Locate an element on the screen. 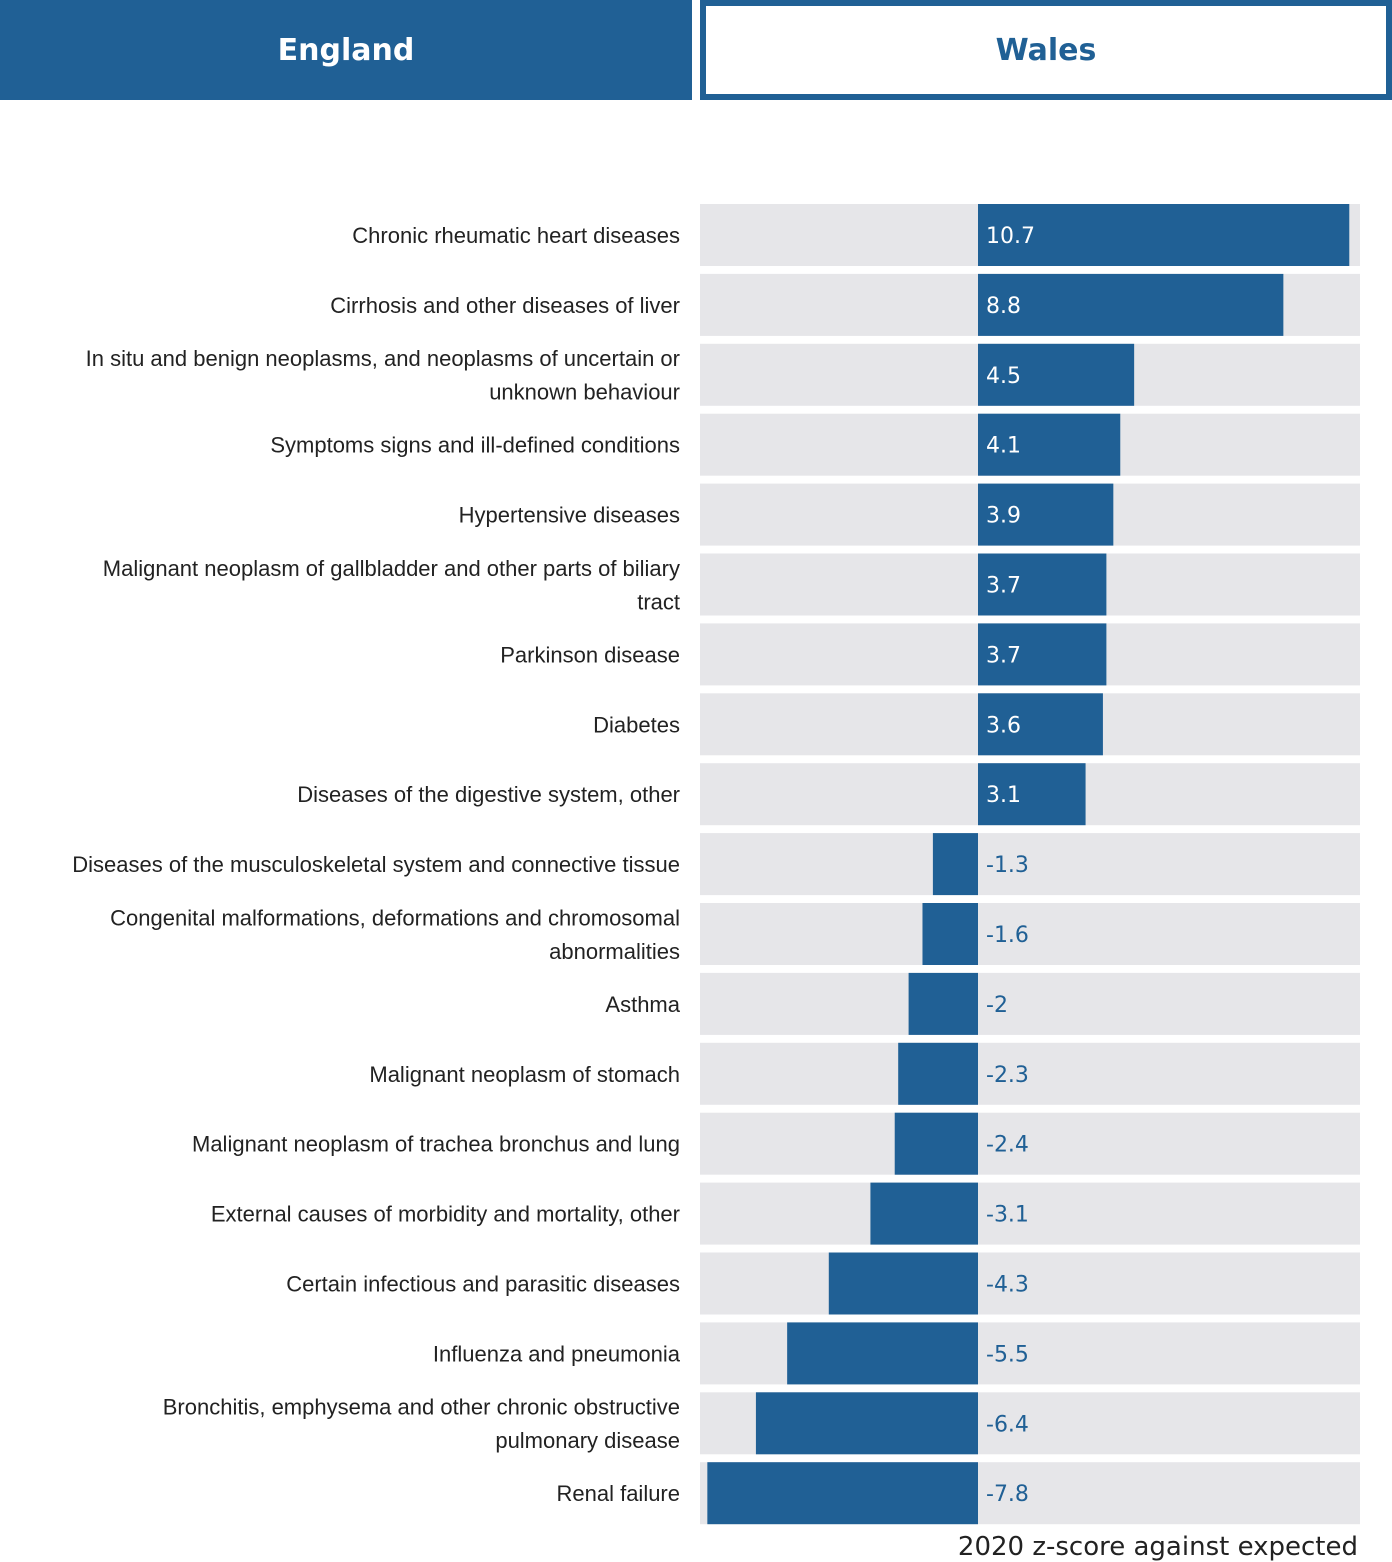  category-label: Chronic rheumatic heart diseases is located at coordinates (516, 235).